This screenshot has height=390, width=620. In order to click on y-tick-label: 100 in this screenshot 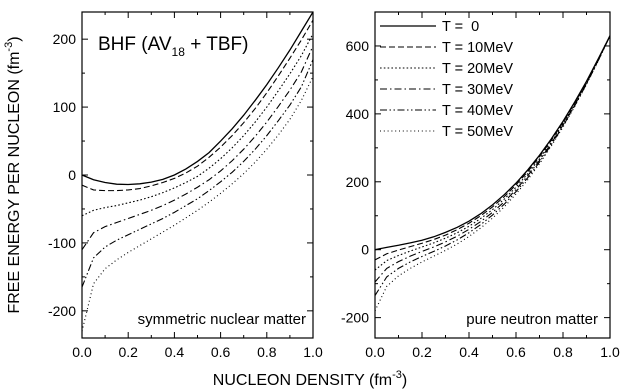, I will do `click(65, 107)`.